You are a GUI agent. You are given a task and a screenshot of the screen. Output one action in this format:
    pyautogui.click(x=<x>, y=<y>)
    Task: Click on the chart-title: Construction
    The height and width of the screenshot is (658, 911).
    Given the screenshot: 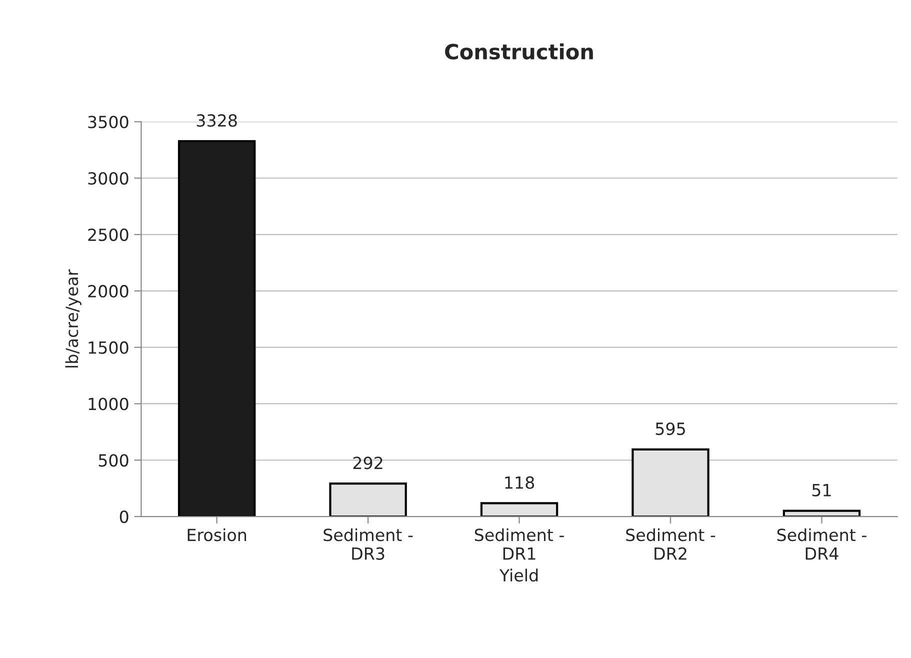 What is the action you would take?
    pyautogui.click(x=519, y=51)
    